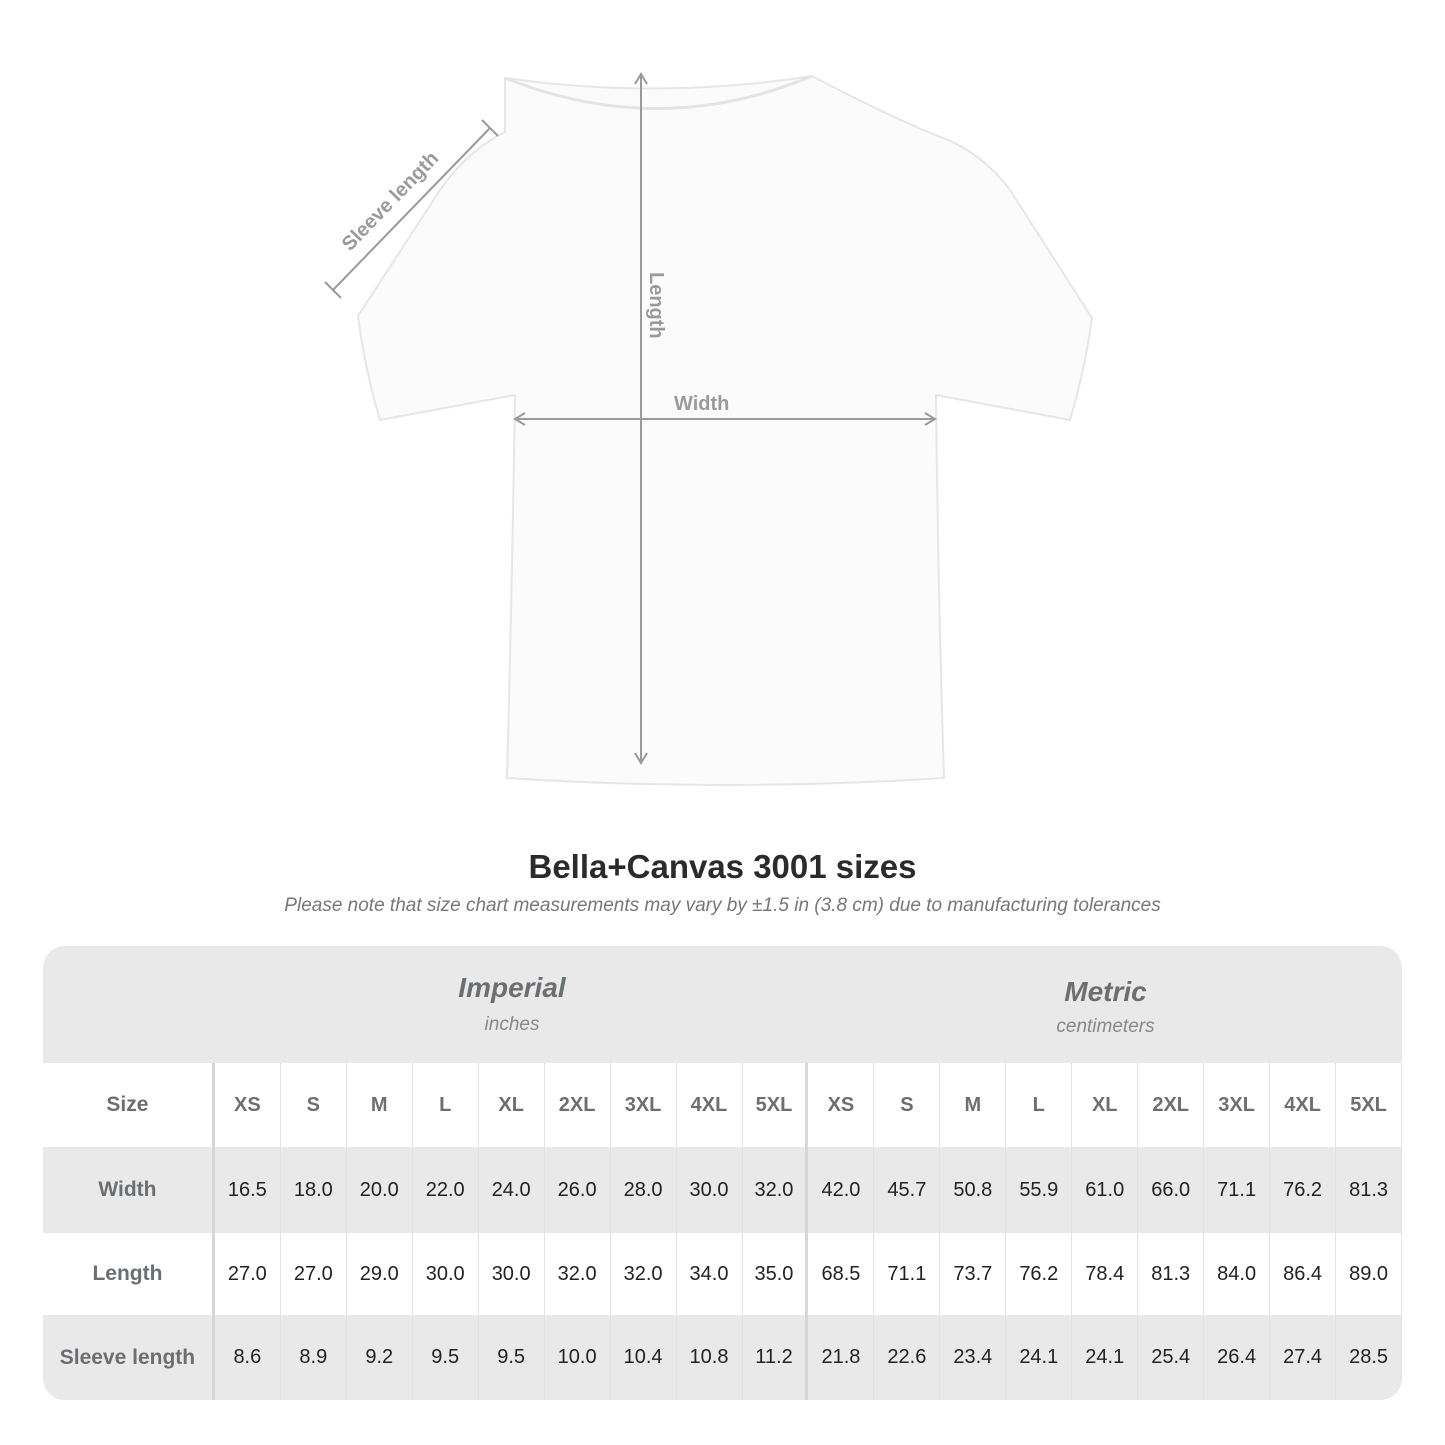 Image resolution: width=1445 pixels, height=1445 pixels. Describe the element at coordinates (973, 1105) in the screenshot. I see `size-header-metric: M` at that location.